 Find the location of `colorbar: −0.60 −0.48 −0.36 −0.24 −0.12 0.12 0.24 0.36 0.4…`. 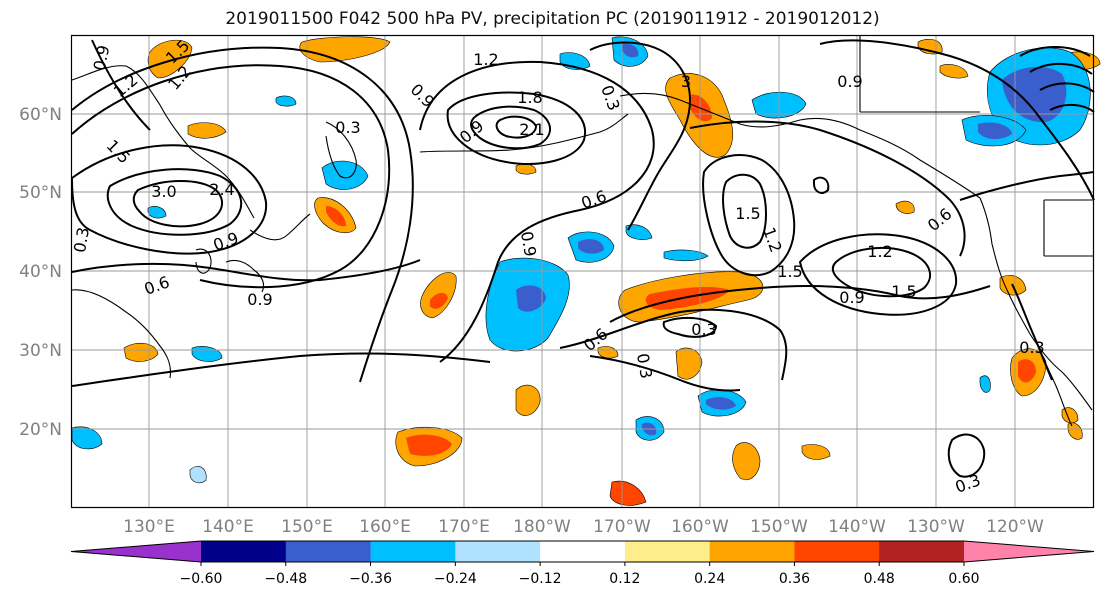

colorbar: −0.60 −0.48 −0.36 −0.24 −0.12 0.12 0.24 0.36 0.4… is located at coordinates (582, 563).